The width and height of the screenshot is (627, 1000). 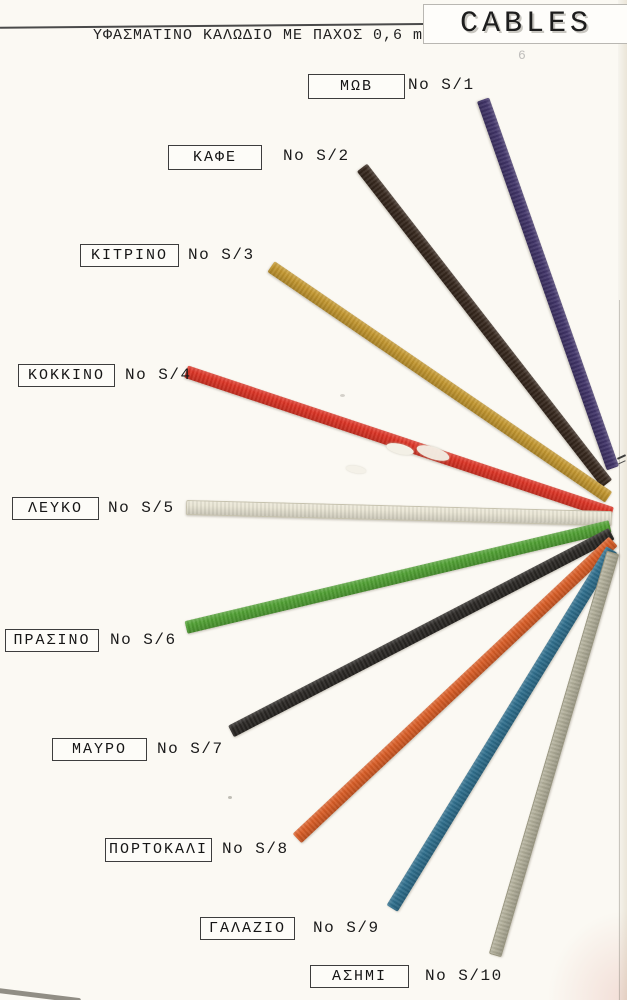 I want to click on scan-edge-line, so click(x=619, y=650).